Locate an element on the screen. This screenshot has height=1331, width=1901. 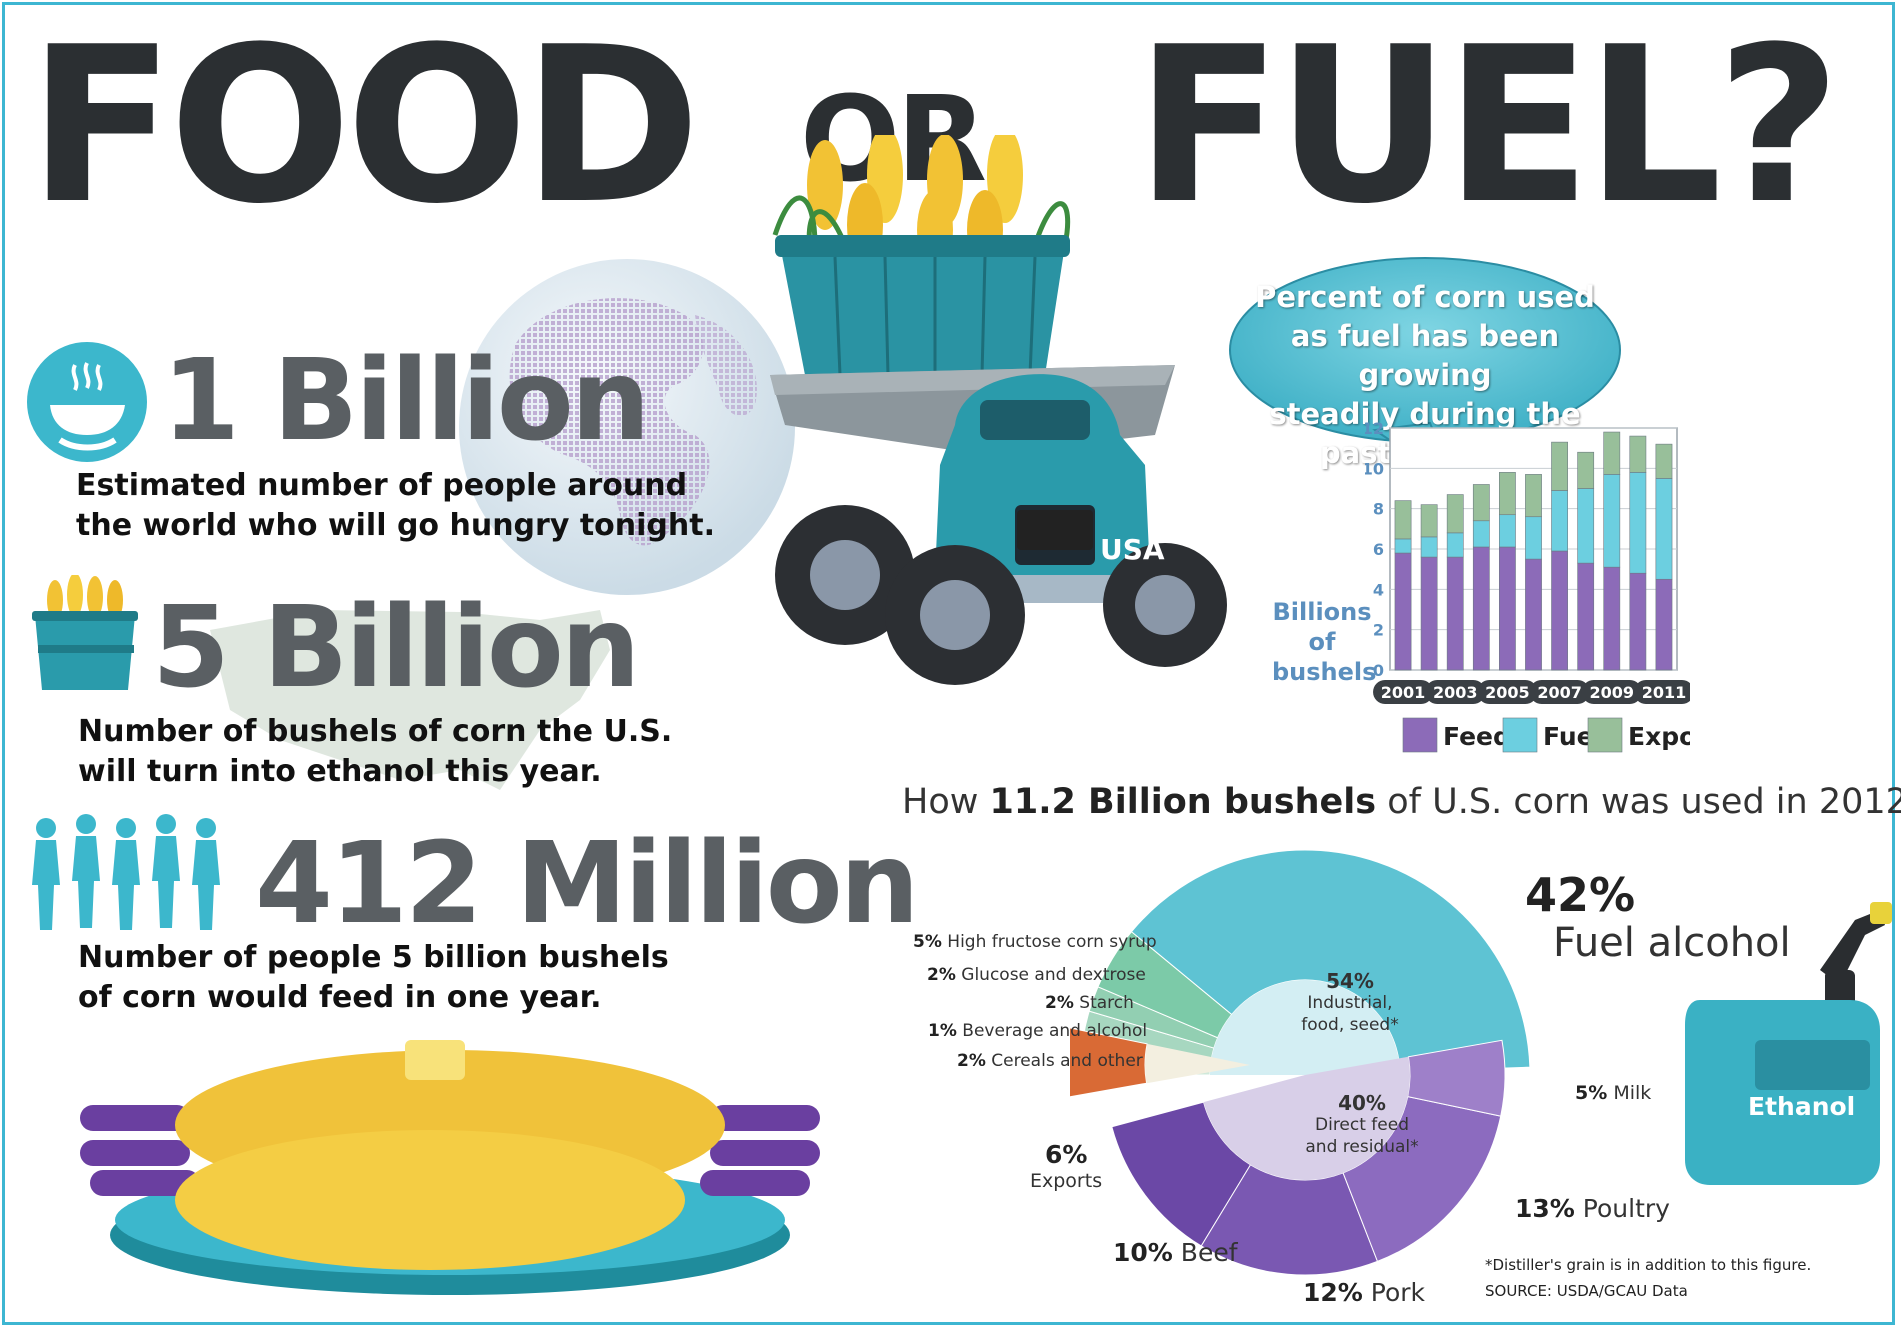
starch-label: 2% Starch is located at coordinates (1089, 1003).